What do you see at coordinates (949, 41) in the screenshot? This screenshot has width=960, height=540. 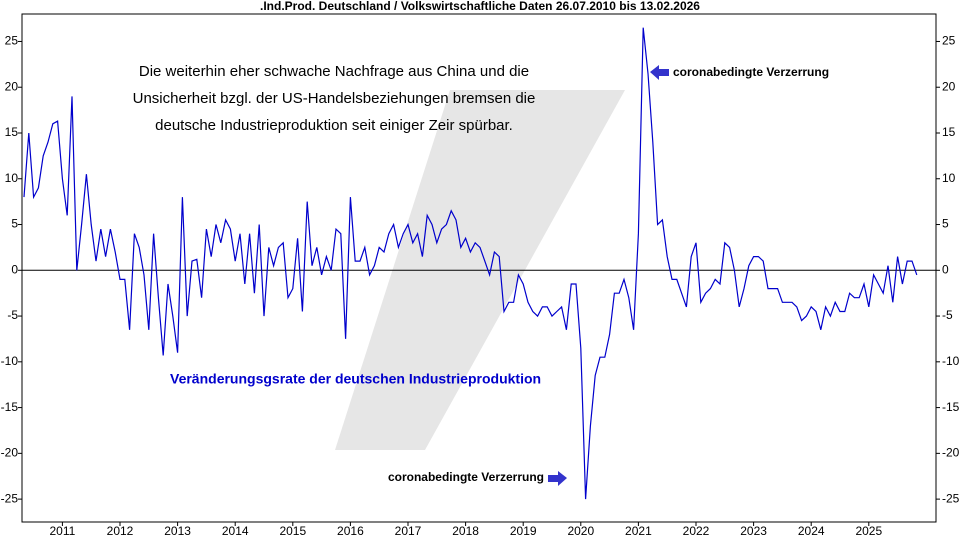 I see `y-tick-label-right: 25` at bounding box center [949, 41].